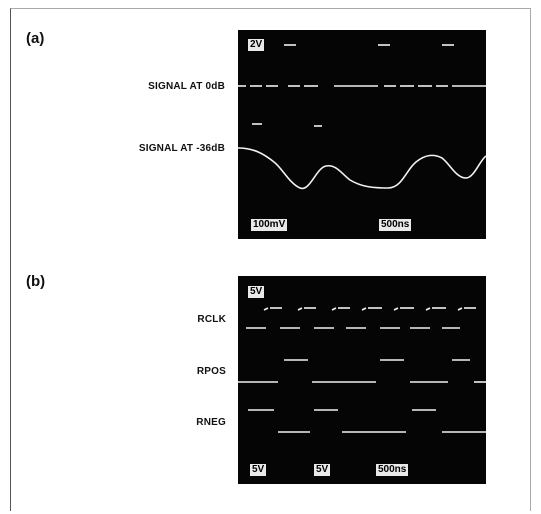 Image resolution: width=541 pixels, height=514 pixels. Describe the element at coordinates (367, 421) in the screenshot. I see `trace-rneg` at that location.